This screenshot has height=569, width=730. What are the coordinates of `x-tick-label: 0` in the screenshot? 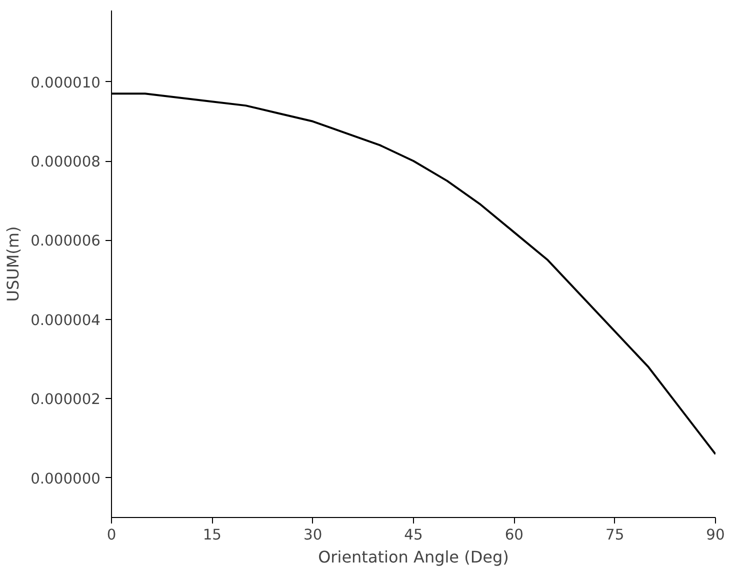 It's located at (111, 535).